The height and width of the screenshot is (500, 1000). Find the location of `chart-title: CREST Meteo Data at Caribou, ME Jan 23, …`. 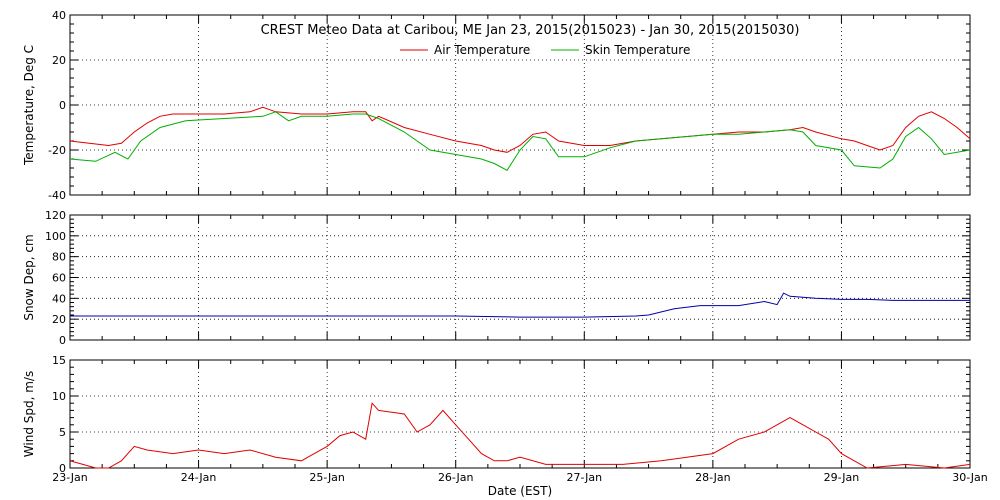

chart-title: CREST Meteo Data at Caribou, ME Jan 23, … is located at coordinates (530, 30).